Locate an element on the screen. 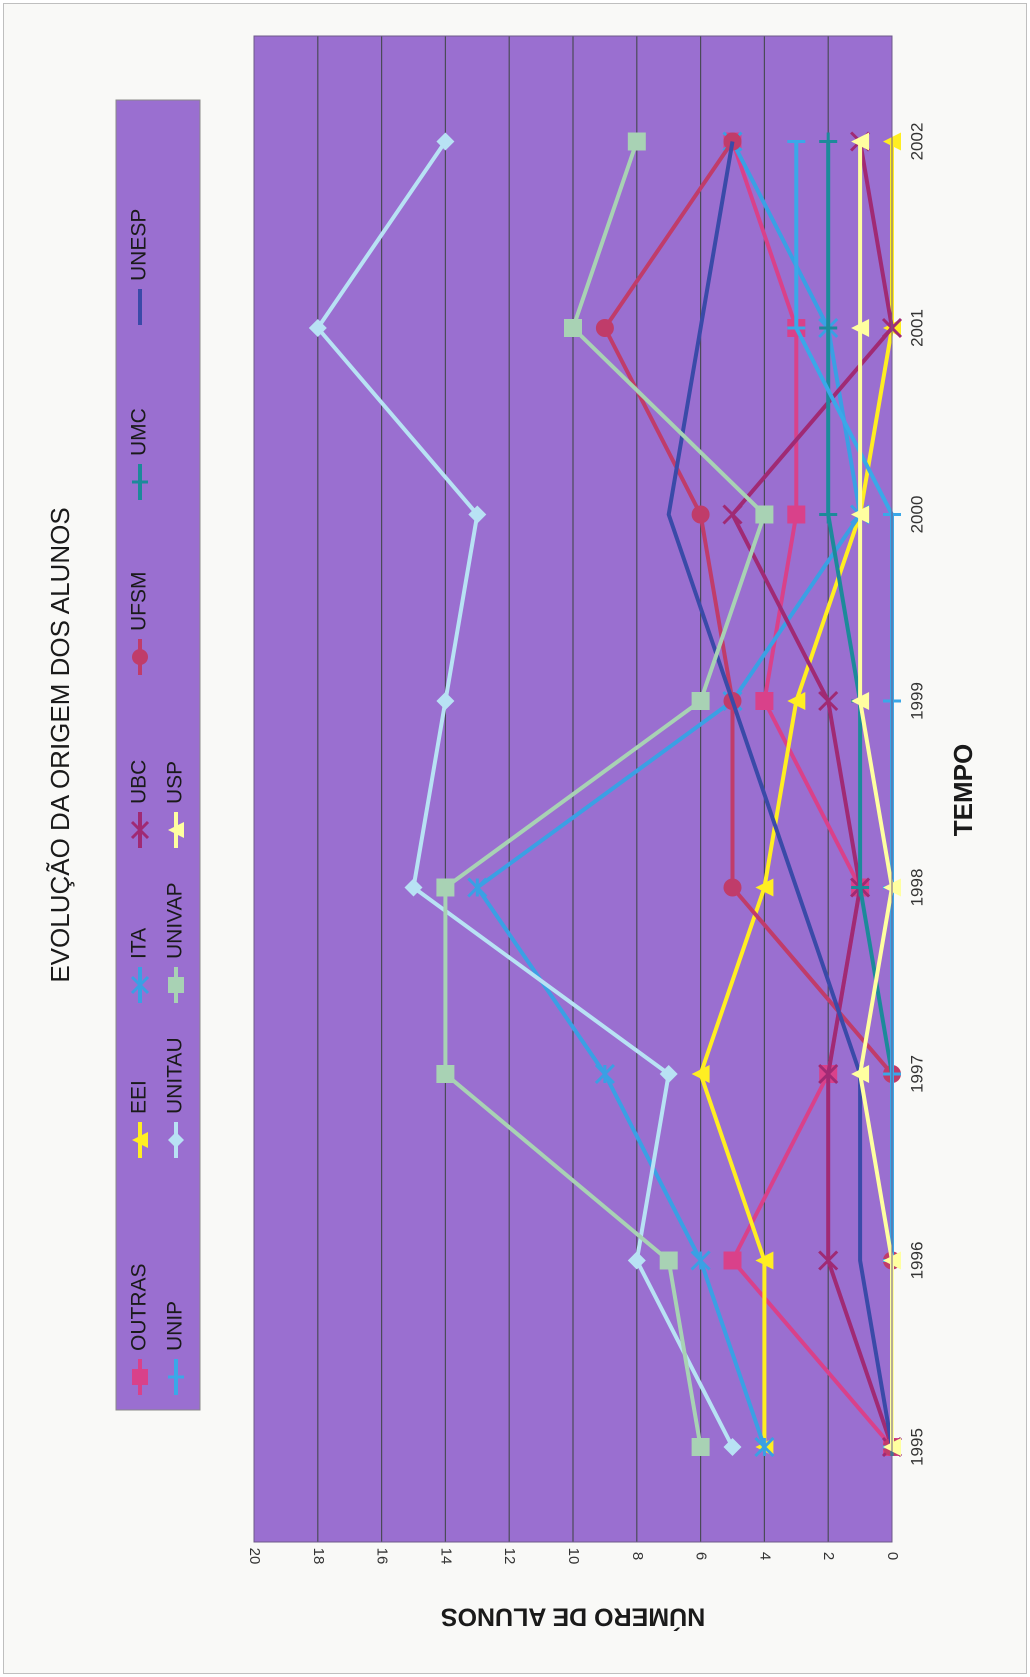  legend-entry-univap: UNIVAP is located at coordinates (175, 942).